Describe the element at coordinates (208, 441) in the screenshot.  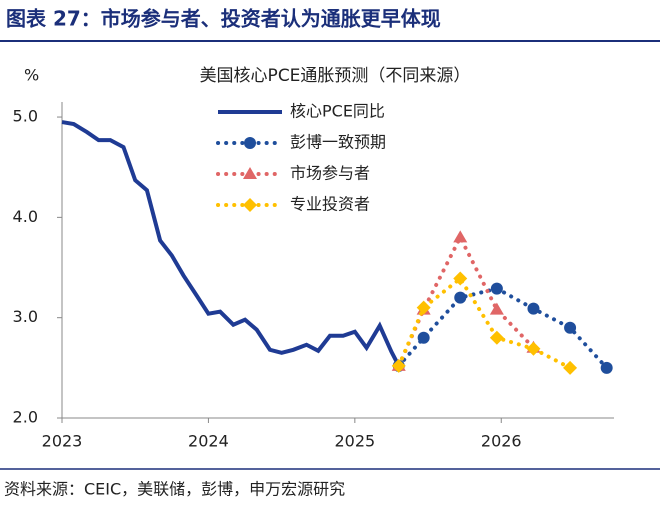
I see `x-tick-label: 2024` at that location.